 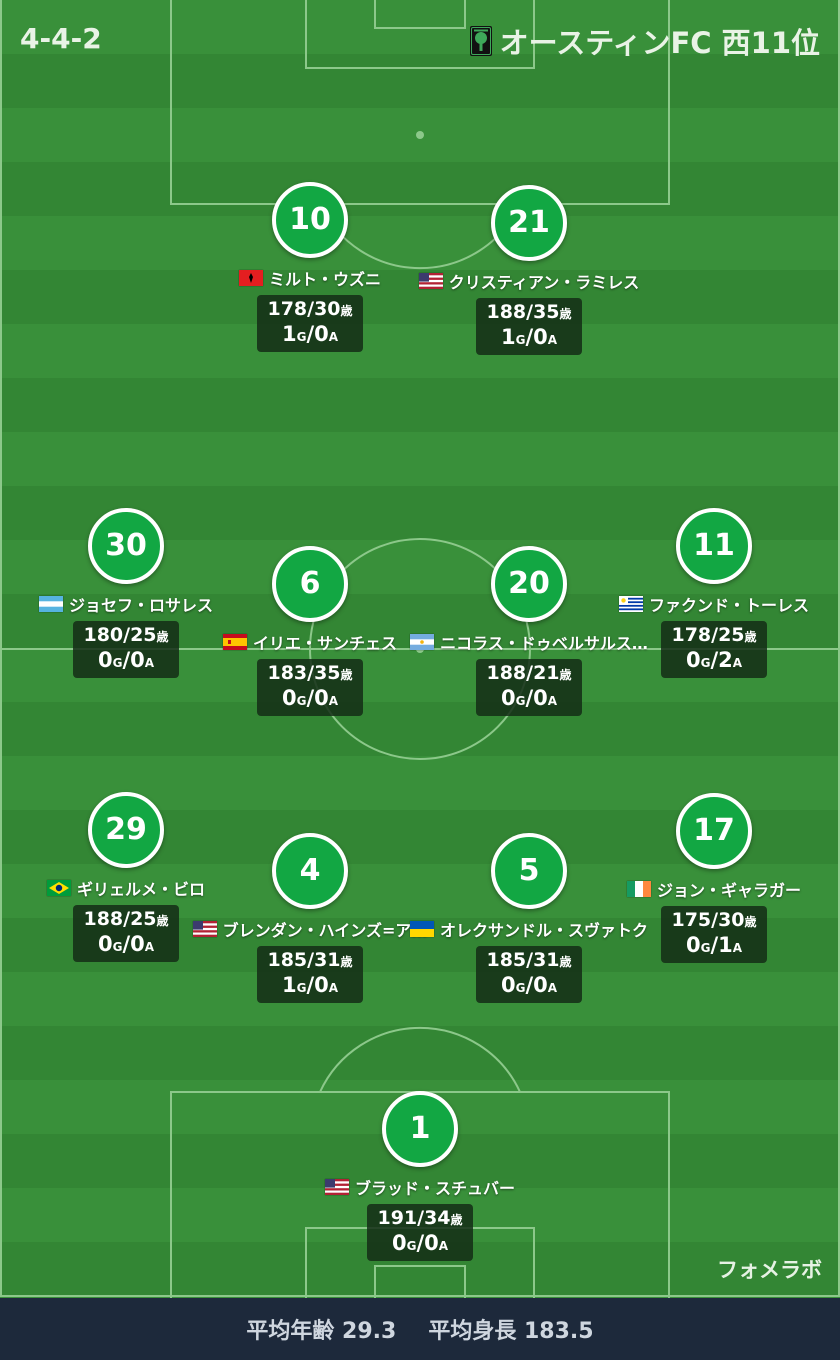 I want to click on height-age: 191/34歳, so click(x=420, y=1219).